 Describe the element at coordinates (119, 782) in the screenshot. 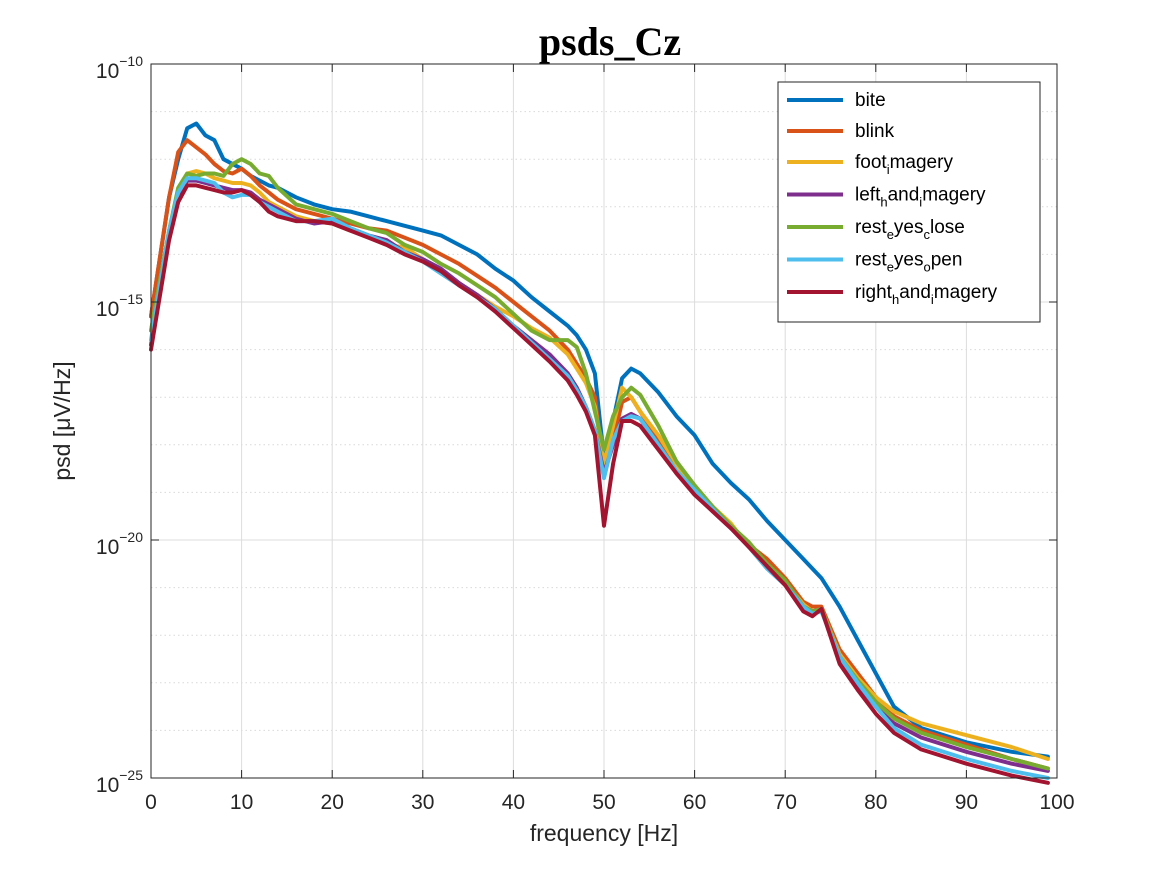

I see `y-tick-label: 10−25` at that location.